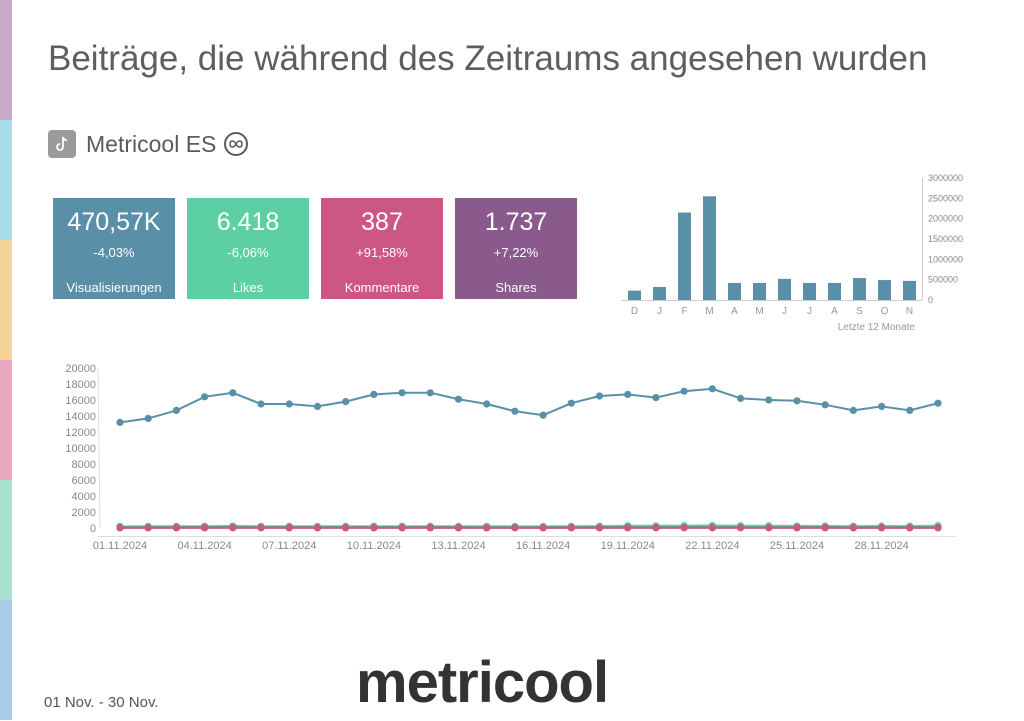  I want to click on series-line-visualisierungen, so click(529, 406).